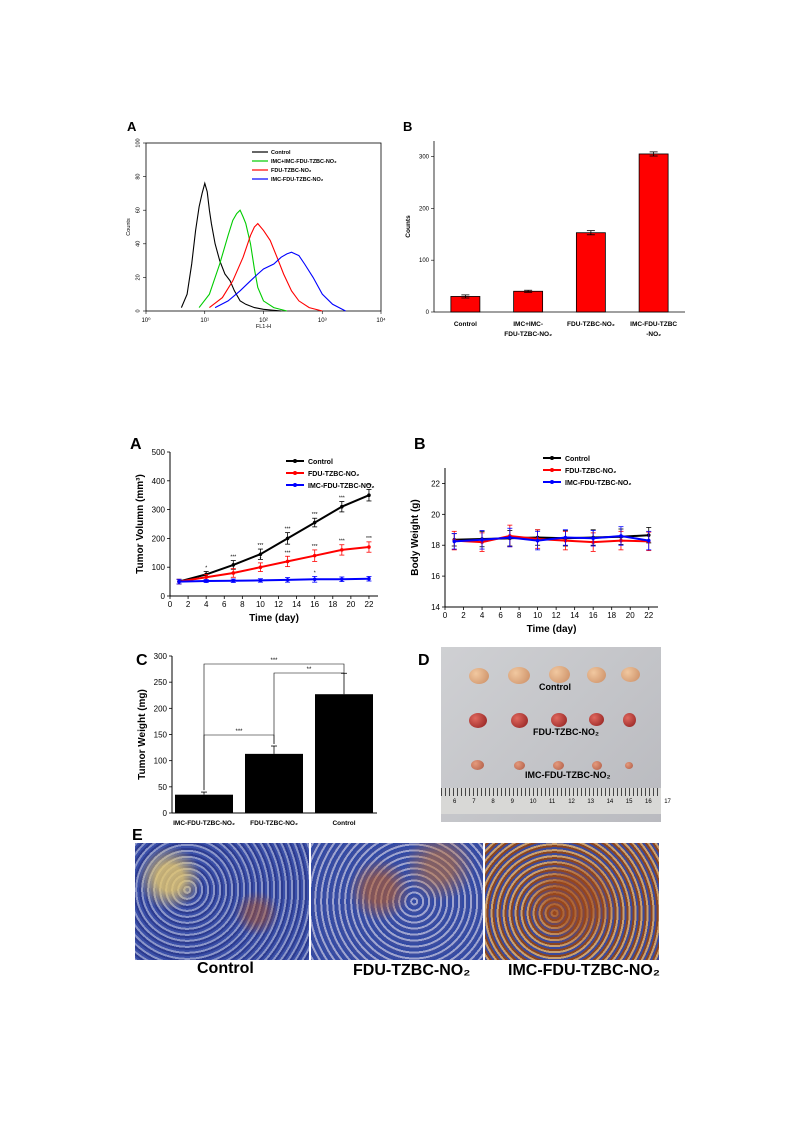 This screenshot has width=793, height=1121. Describe the element at coordinates (556, 615) in the screenshot. I see `weight-x-tick-label: 12` at that location.